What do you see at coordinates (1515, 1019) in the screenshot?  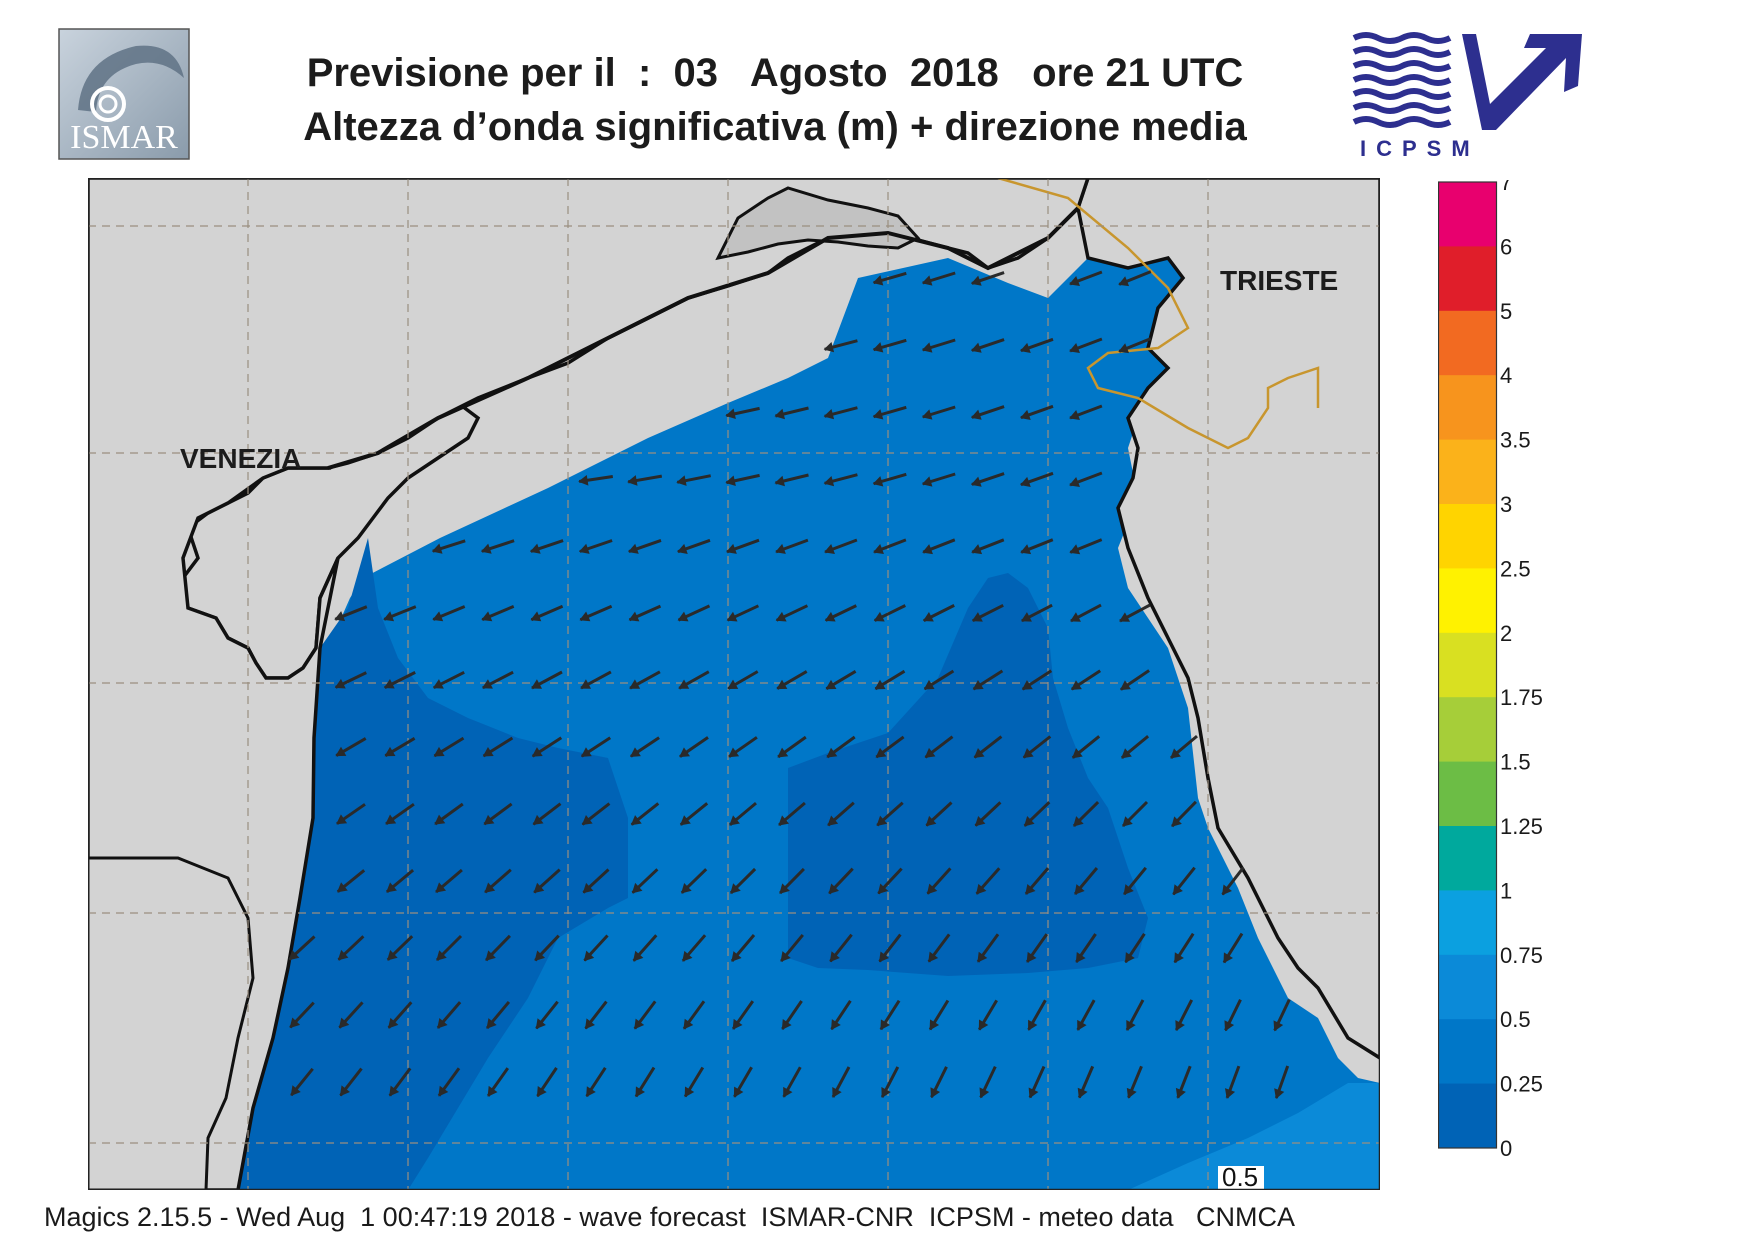 I see `legend-tick-label: 0.5` at bounding box center [1515, 1019].